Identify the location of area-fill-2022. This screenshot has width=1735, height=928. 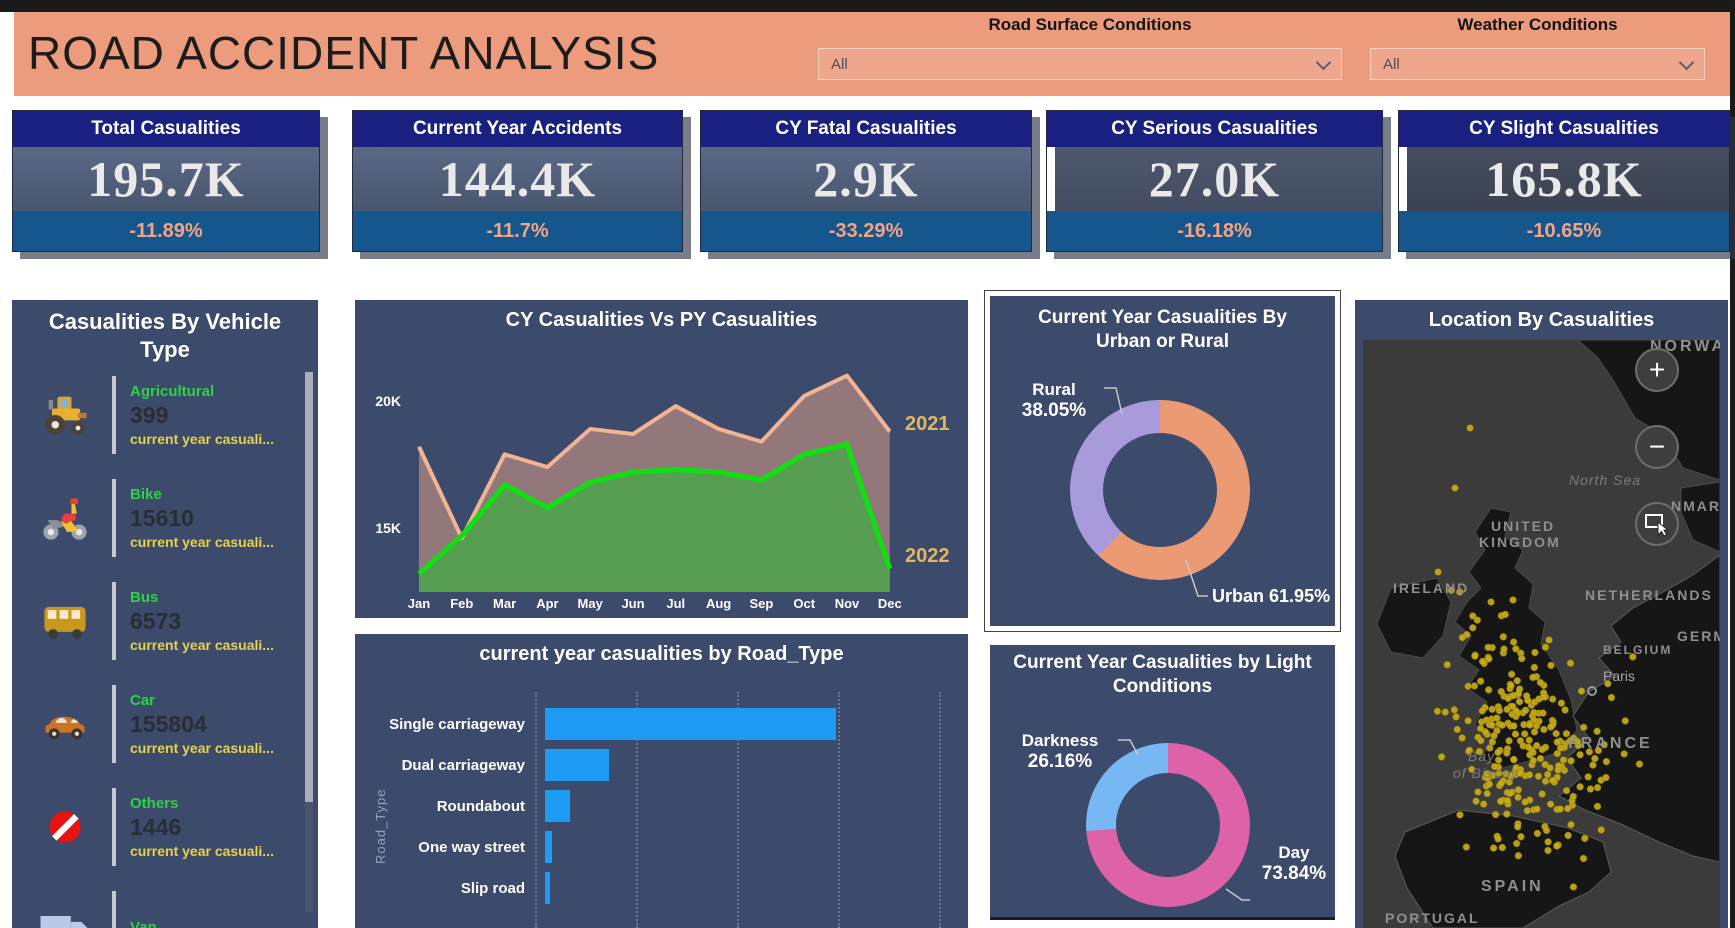
(654, 518).